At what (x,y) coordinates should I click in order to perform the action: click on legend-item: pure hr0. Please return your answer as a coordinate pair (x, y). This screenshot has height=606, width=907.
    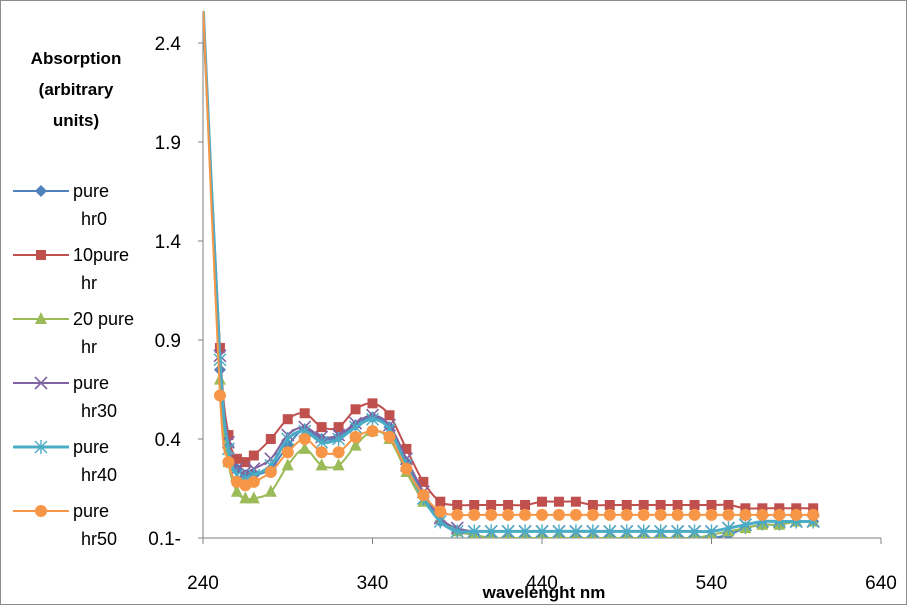
    Looking at the image, I should click on (61, 205).